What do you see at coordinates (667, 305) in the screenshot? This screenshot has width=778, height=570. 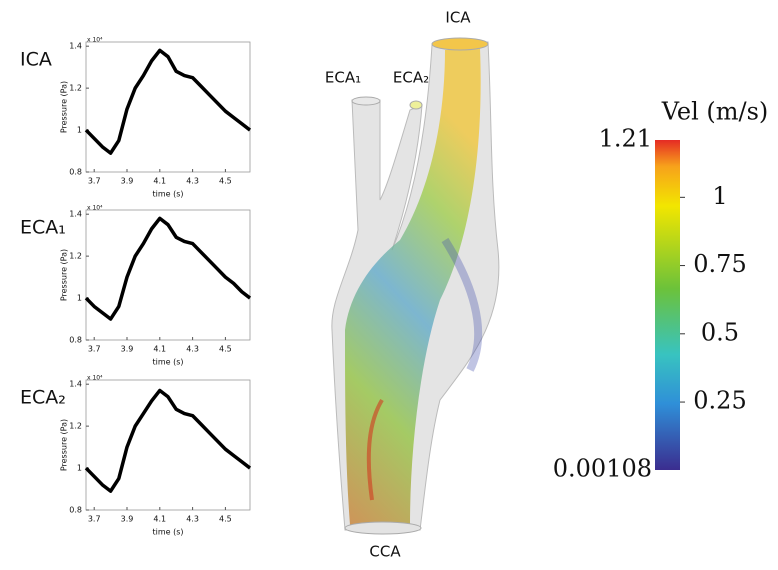 I see `colorbar` at bounding box center [667, 305].